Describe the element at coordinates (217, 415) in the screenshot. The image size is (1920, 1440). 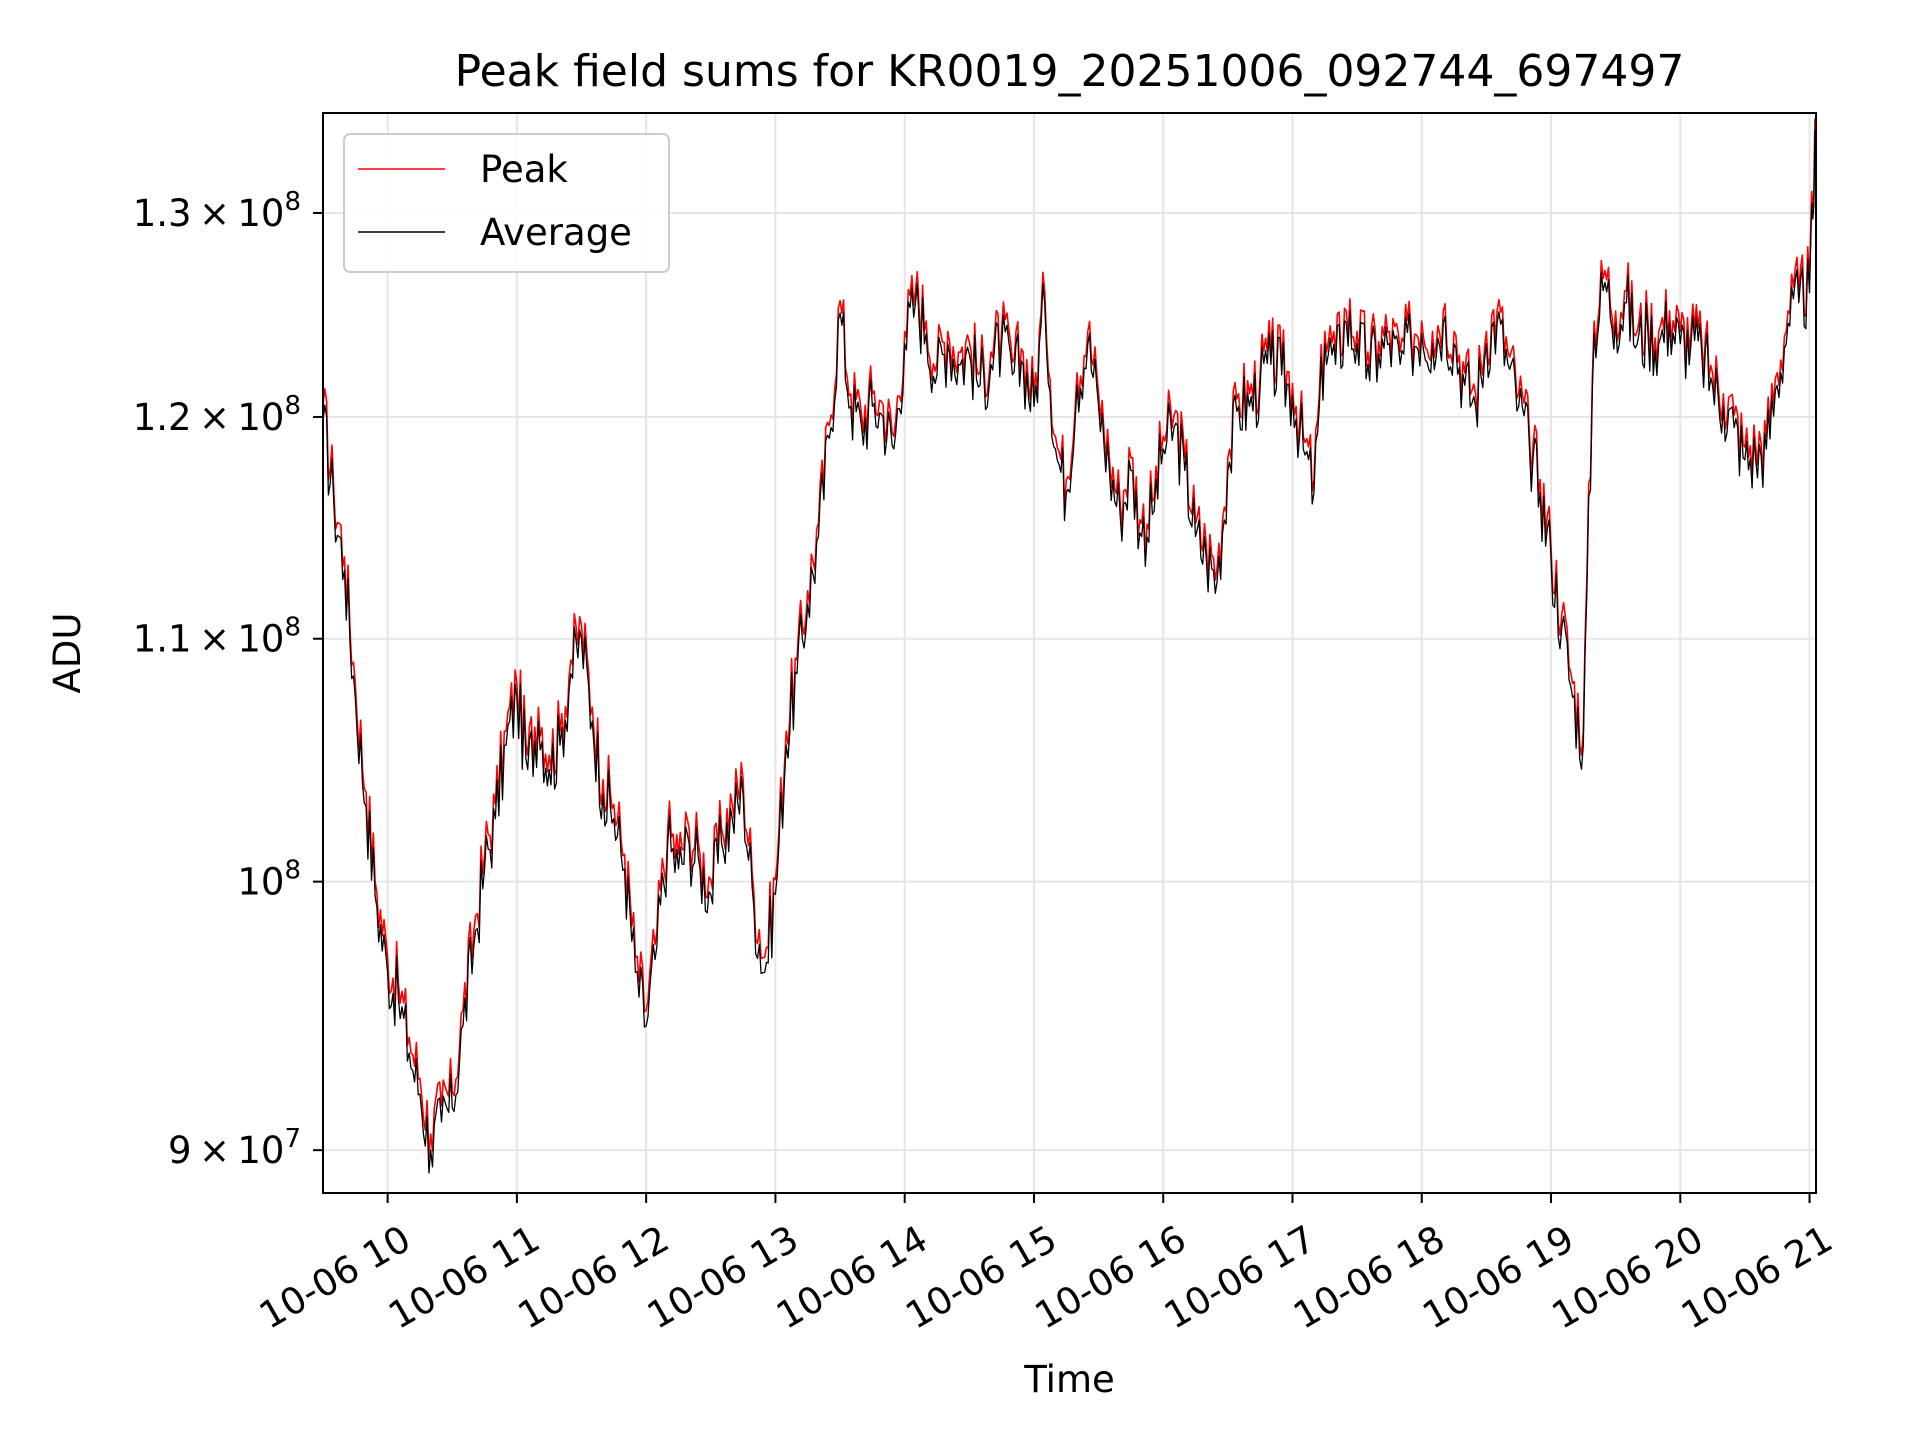
I see `y-tick-label: 1.2 × 108` at that location.